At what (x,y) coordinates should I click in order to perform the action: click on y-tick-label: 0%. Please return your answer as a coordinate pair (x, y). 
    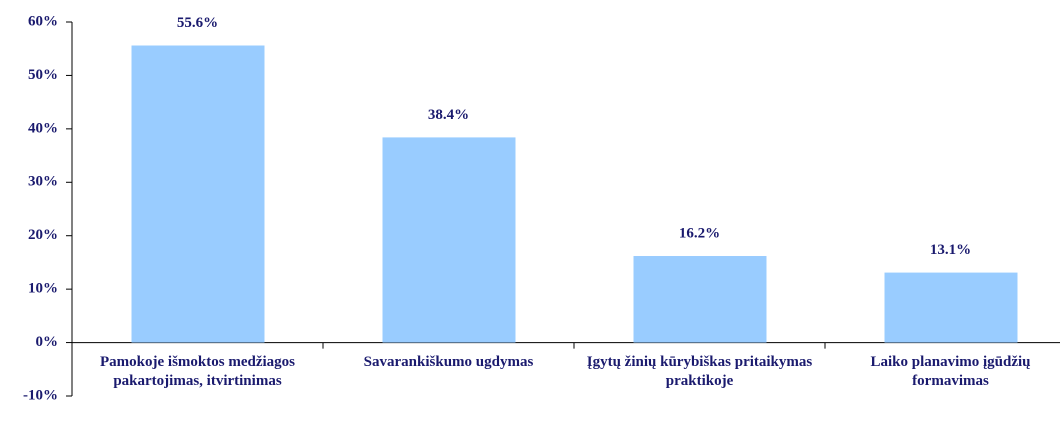
    Looking at the image, I should click on (47, 342).